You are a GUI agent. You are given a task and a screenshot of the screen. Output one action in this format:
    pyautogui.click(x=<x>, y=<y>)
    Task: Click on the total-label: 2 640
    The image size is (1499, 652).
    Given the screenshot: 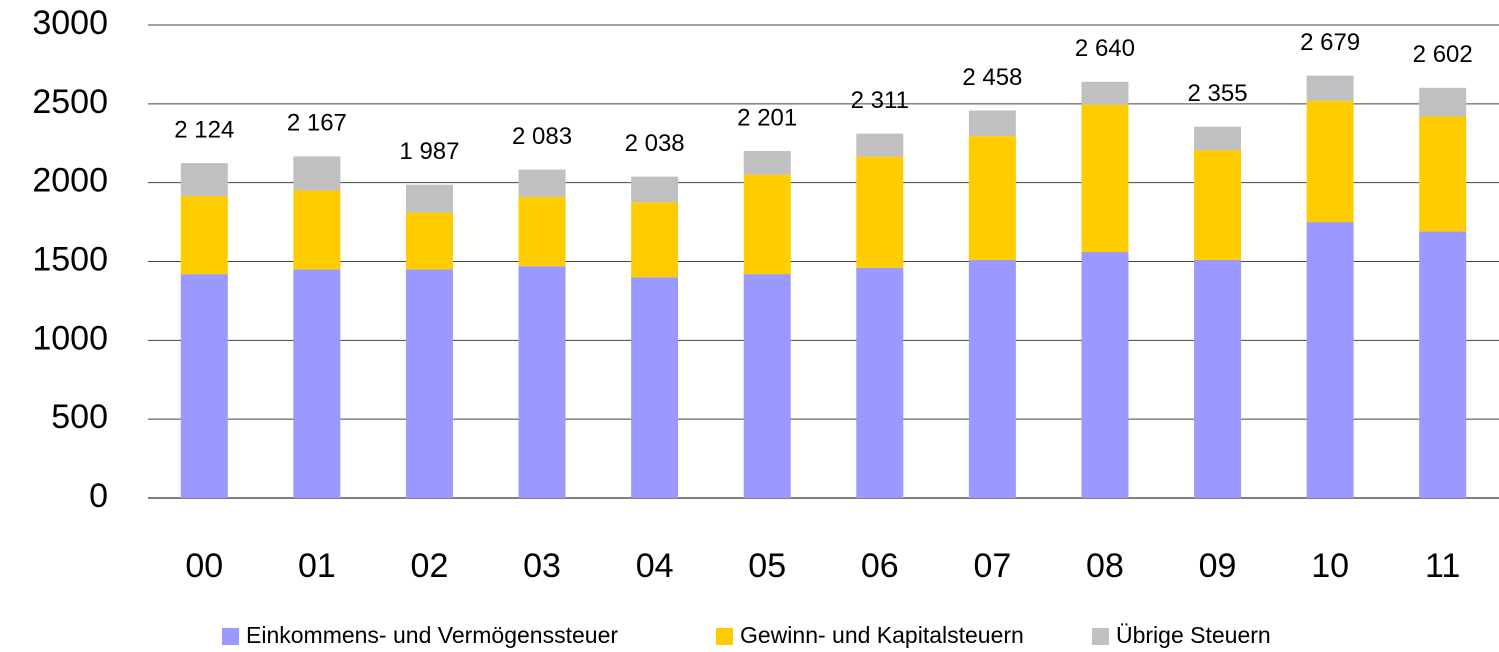 What is the action you would take?
    pyautogui.click(x=1105, y=48)
    